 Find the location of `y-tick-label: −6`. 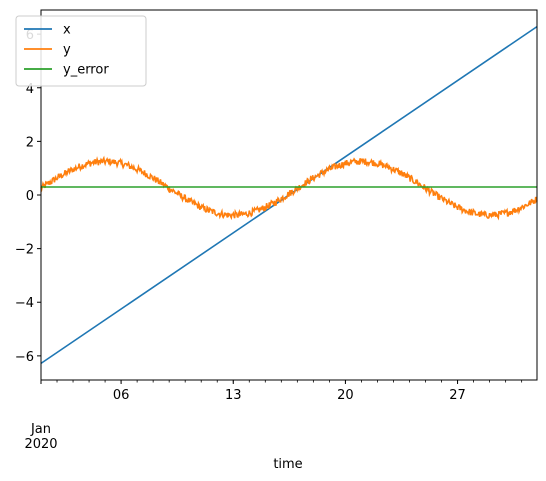

y-tick-label: −6 is located at coordinates (24, 357).